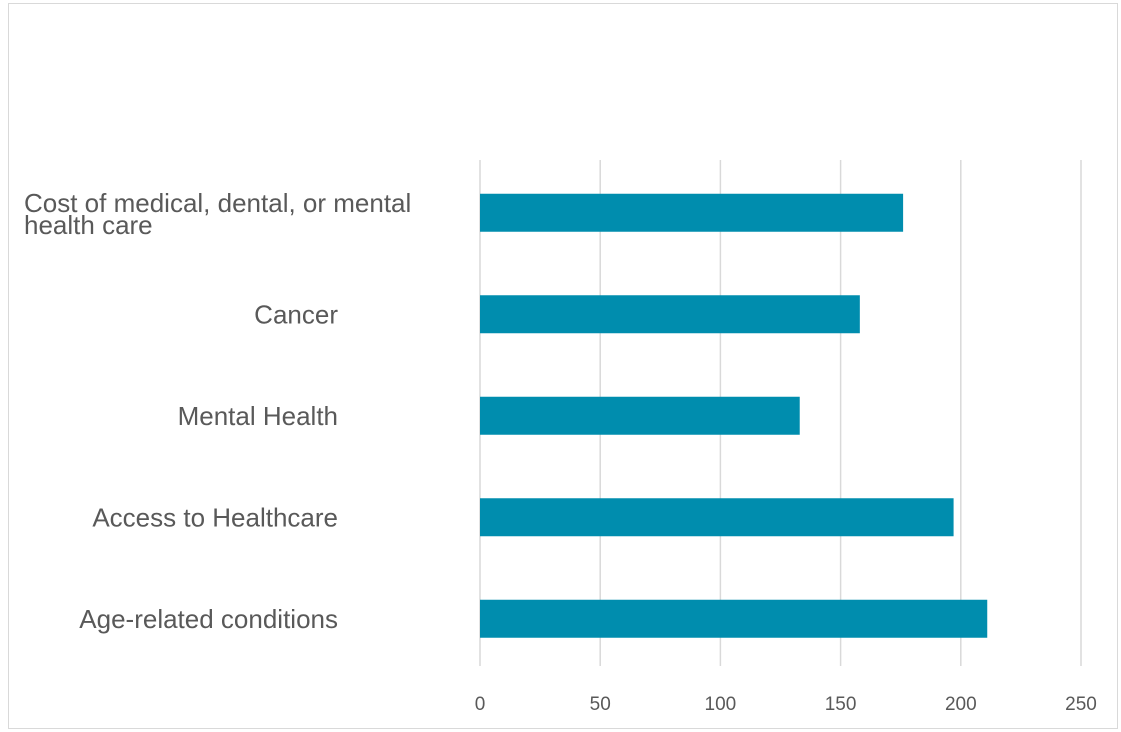 The image size is (1121, 732). What do you see at coordinates (215, 517) in the screenshot?
I see `category-label: Access to Healthcare` at bounding box center [215, 517].